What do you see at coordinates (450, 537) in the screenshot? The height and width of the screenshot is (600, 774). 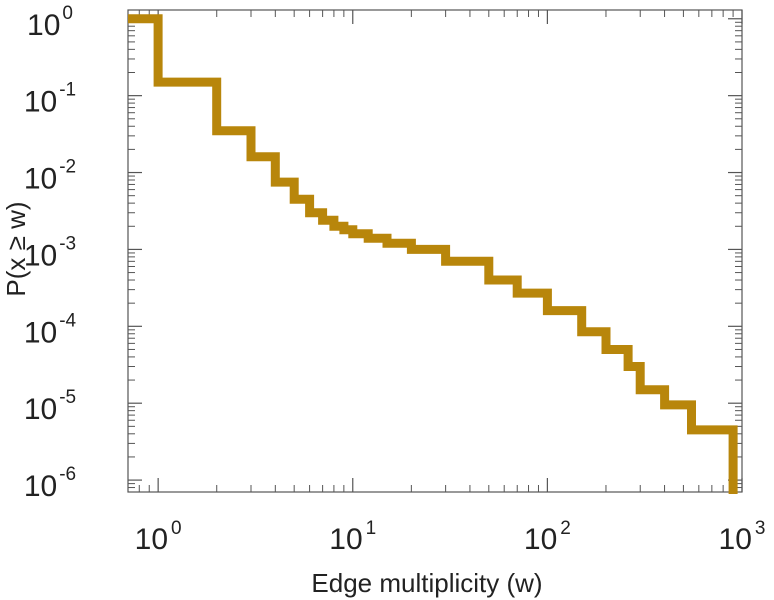 I see `x-tick-labels: 10 0 10 1 10 2 10 3` at bounding box center [450, 537].